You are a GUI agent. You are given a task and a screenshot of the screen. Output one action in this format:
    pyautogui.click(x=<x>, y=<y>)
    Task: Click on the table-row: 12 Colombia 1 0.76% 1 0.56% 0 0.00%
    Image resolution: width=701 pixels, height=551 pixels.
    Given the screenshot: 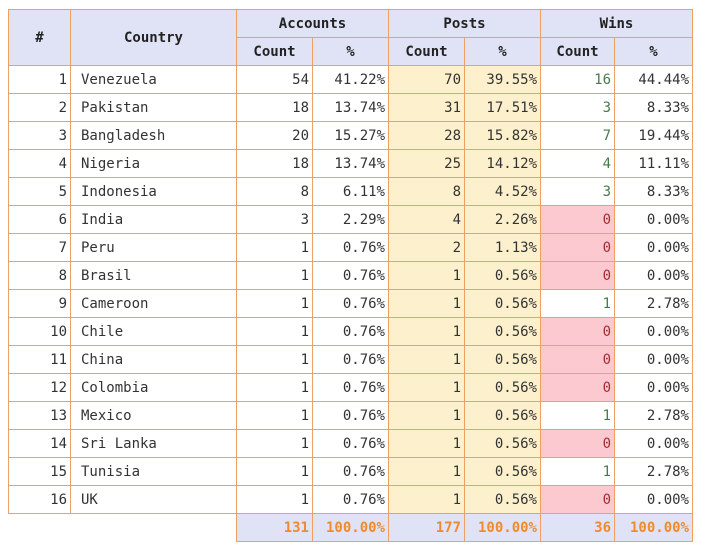 What is the action you would take?
    pyautogui.click(x=350, y=387)
    